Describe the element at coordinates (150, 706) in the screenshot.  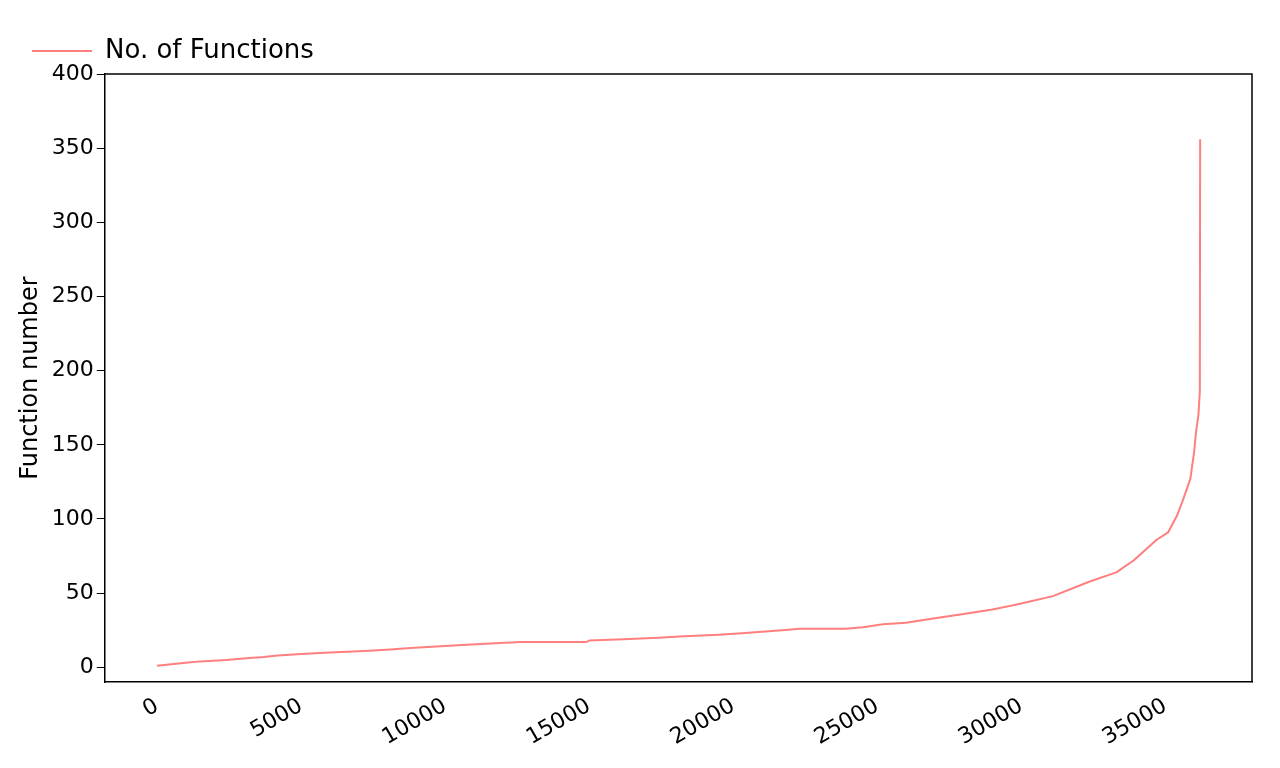
I see `x-tick-label: 0` at that location.